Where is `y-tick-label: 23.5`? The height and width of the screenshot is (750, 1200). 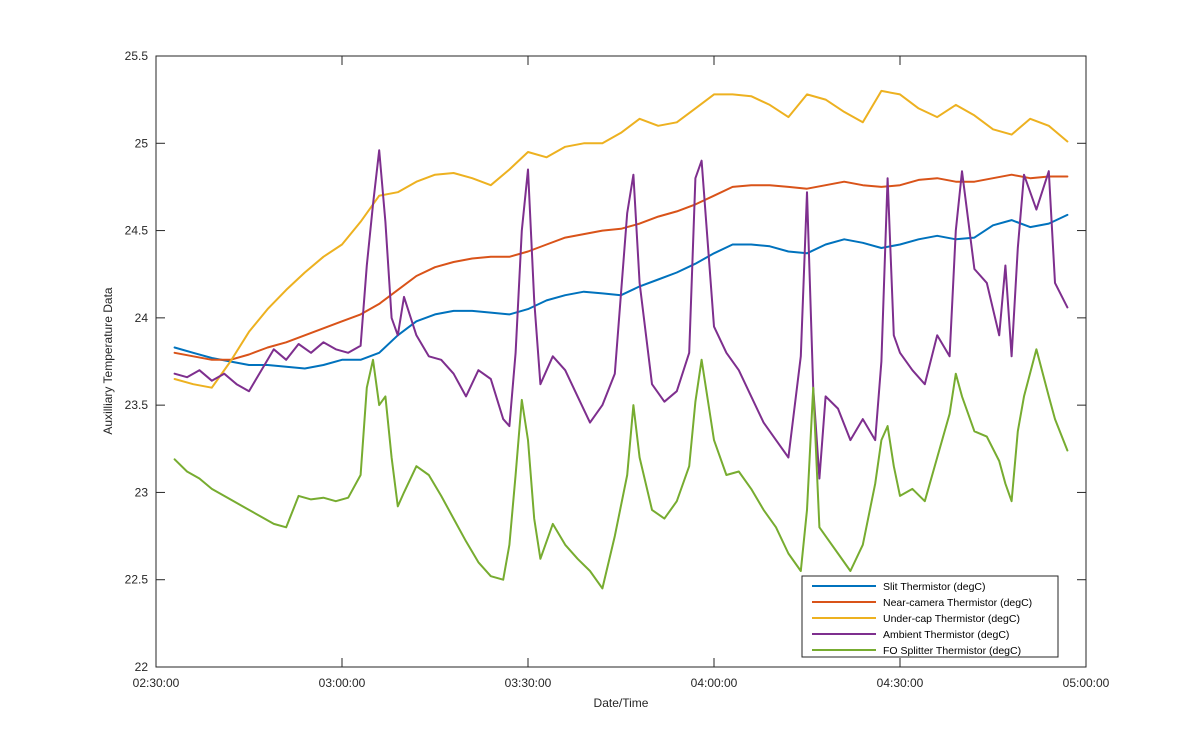
y-tick-label: 23.5 is located at coordinates (137, 405).